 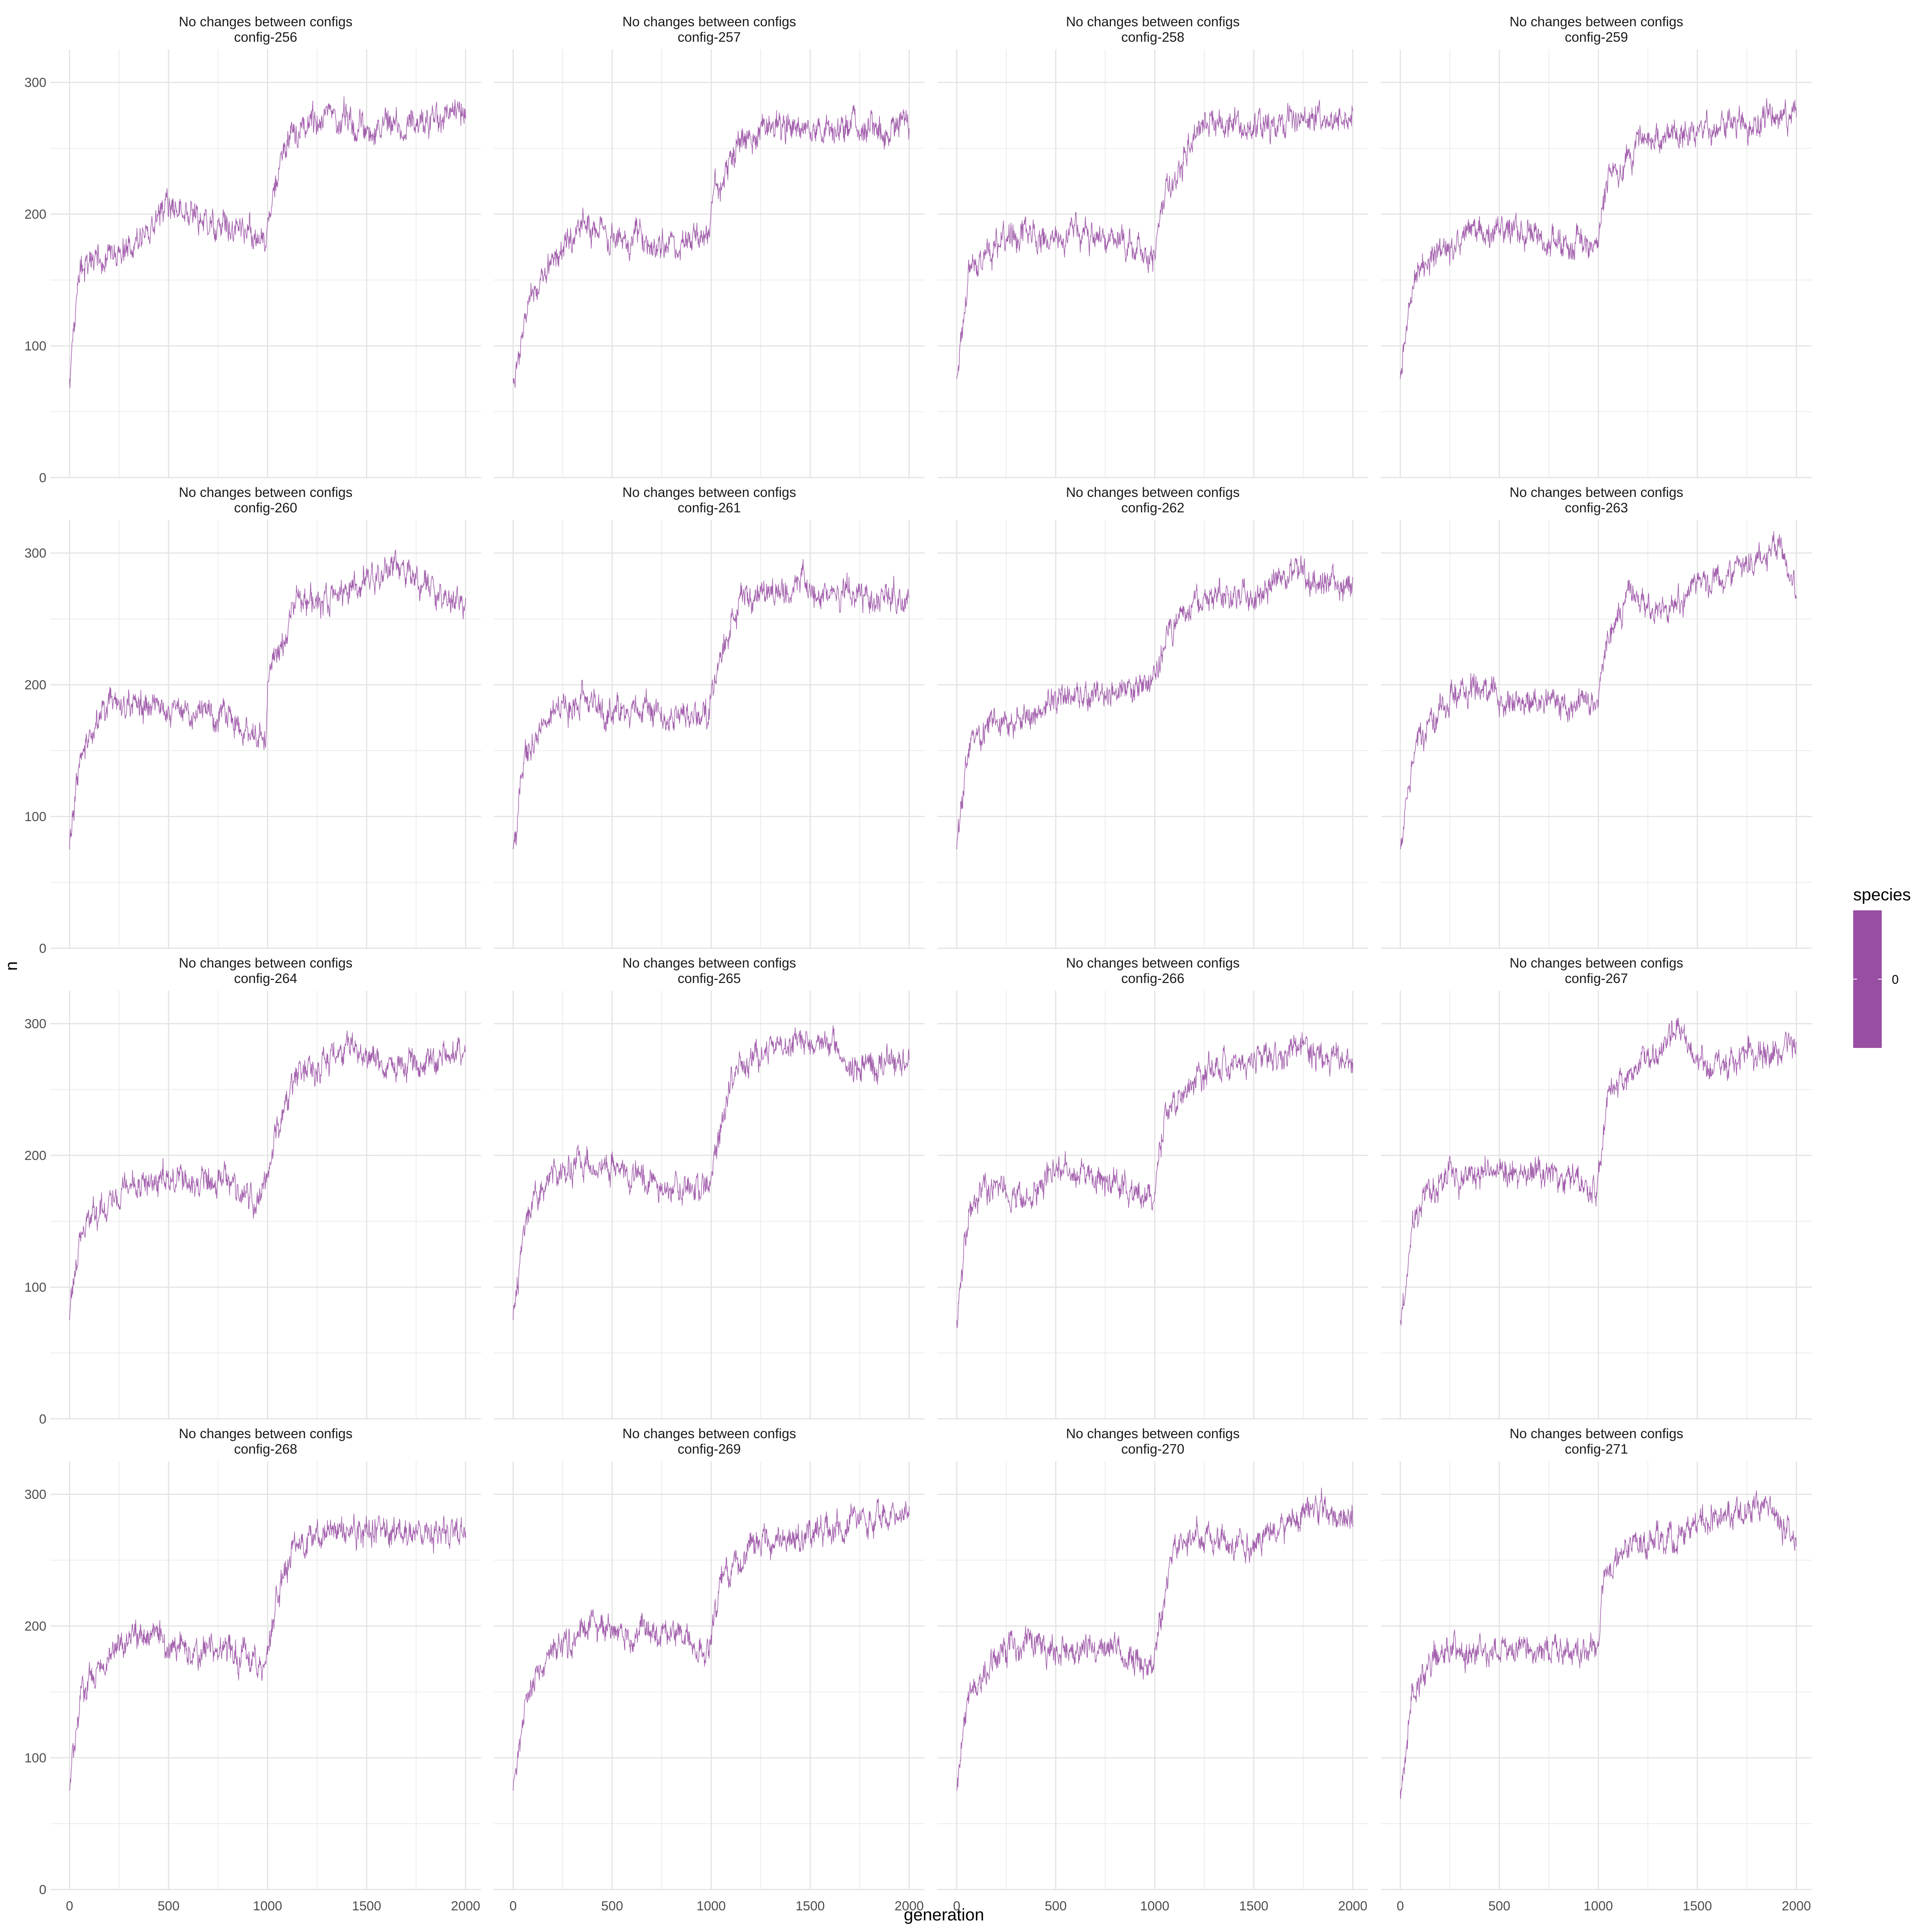 What do you see at coordinates (1152, 978) in the screenshot?
I see `panel-title-line2: config-266` at bounding box center [1152, 978].